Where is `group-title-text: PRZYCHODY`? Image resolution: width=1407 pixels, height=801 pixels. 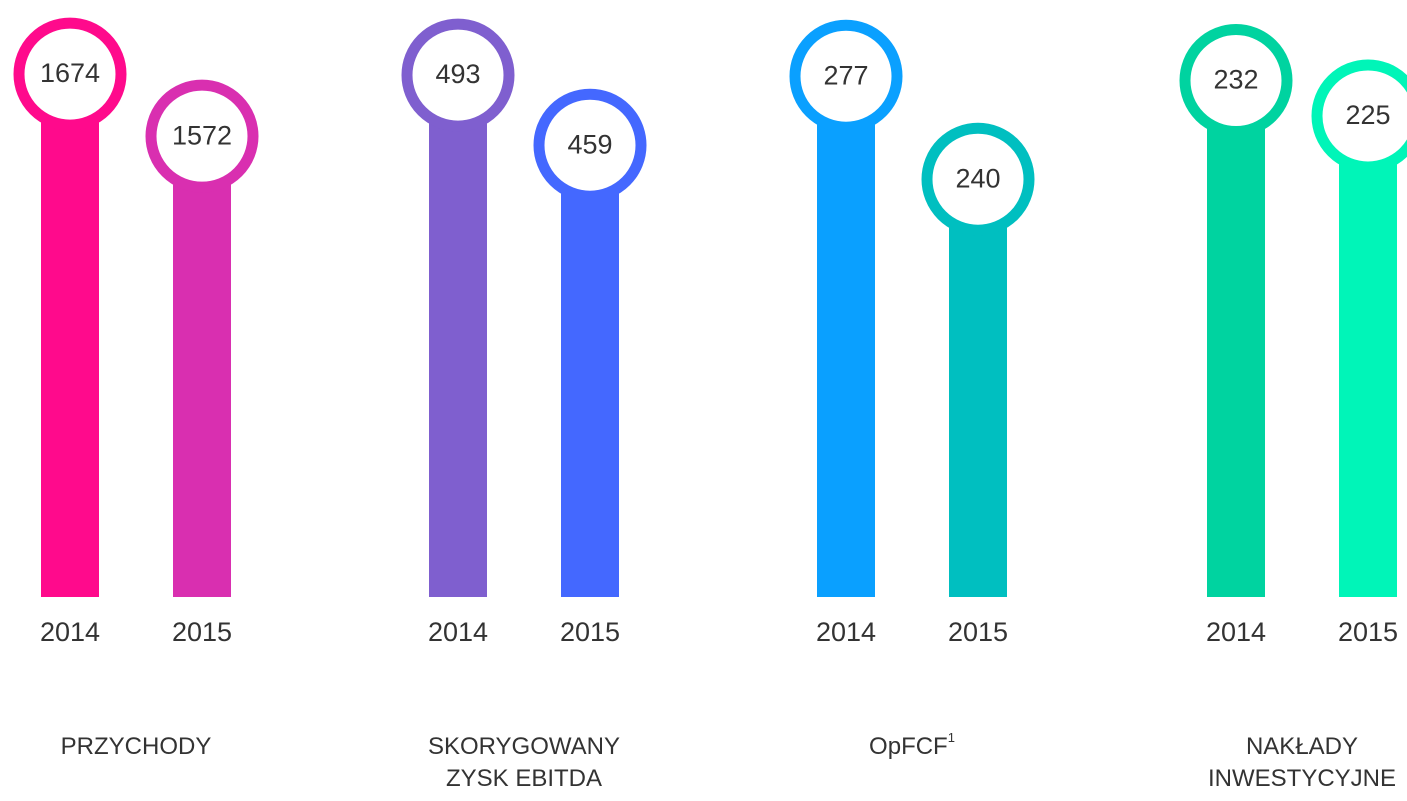 group-title-text: PRZYCHODY is located at coordinates (136, 746).